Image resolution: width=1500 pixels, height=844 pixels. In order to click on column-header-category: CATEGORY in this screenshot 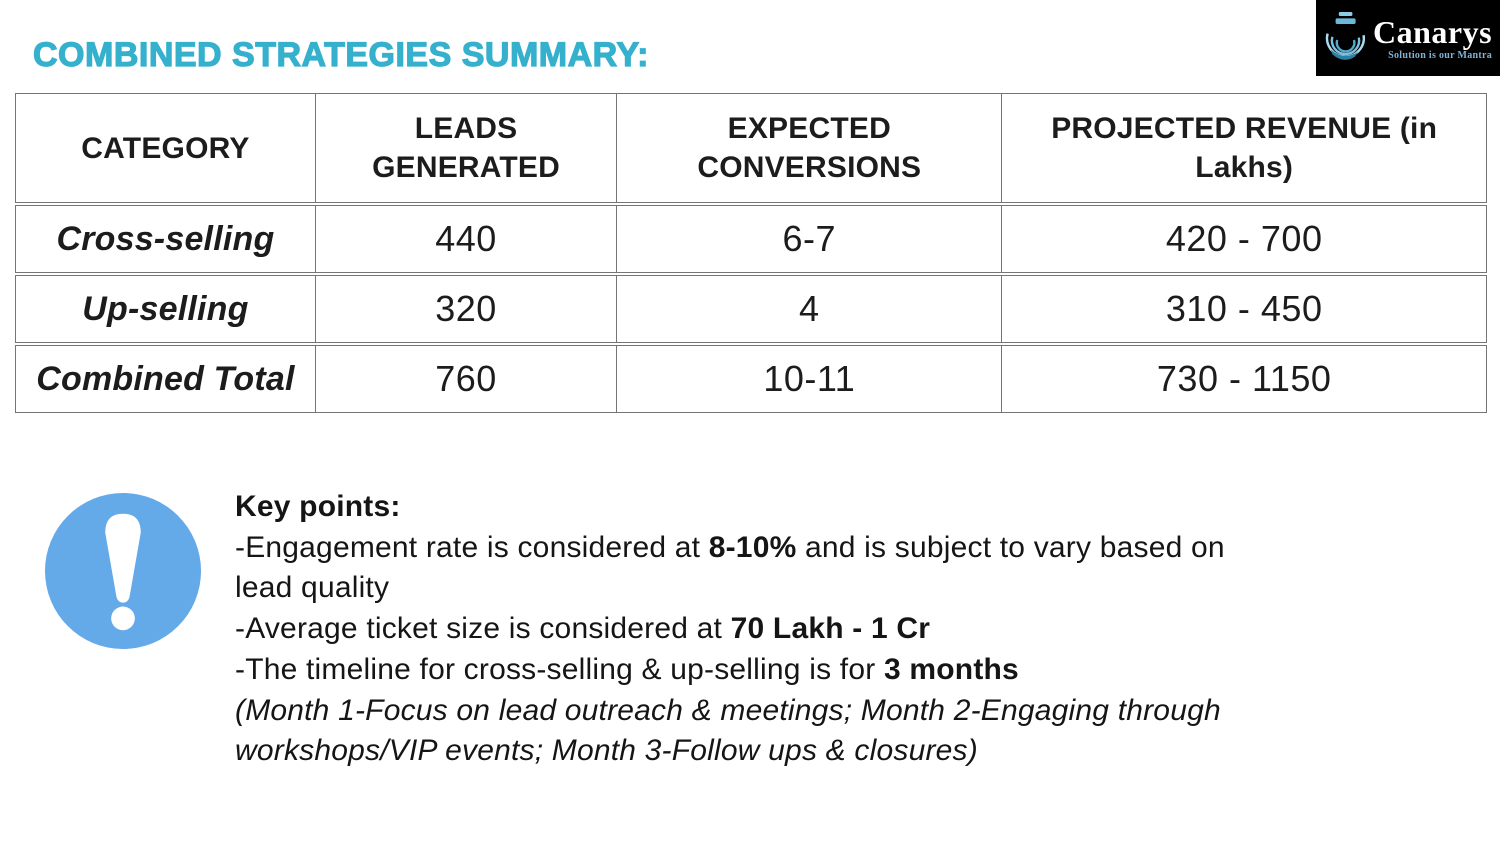, I will do `click(166, 148)`.